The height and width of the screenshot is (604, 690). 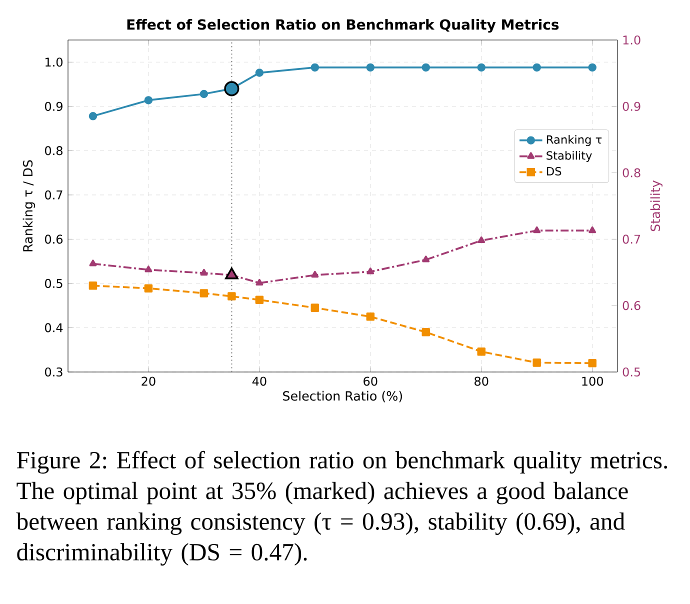 What do you see at coordinates (54, 327) in the screenshot?
I see `y-tick-label: 0.4` at bounding box center [54, 327].